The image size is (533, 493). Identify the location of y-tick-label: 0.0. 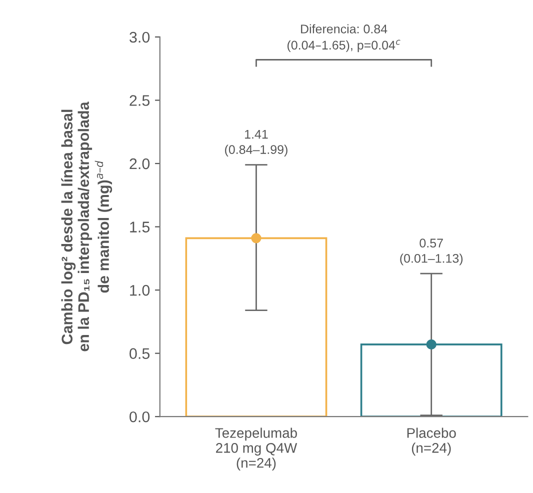
(140, 416).